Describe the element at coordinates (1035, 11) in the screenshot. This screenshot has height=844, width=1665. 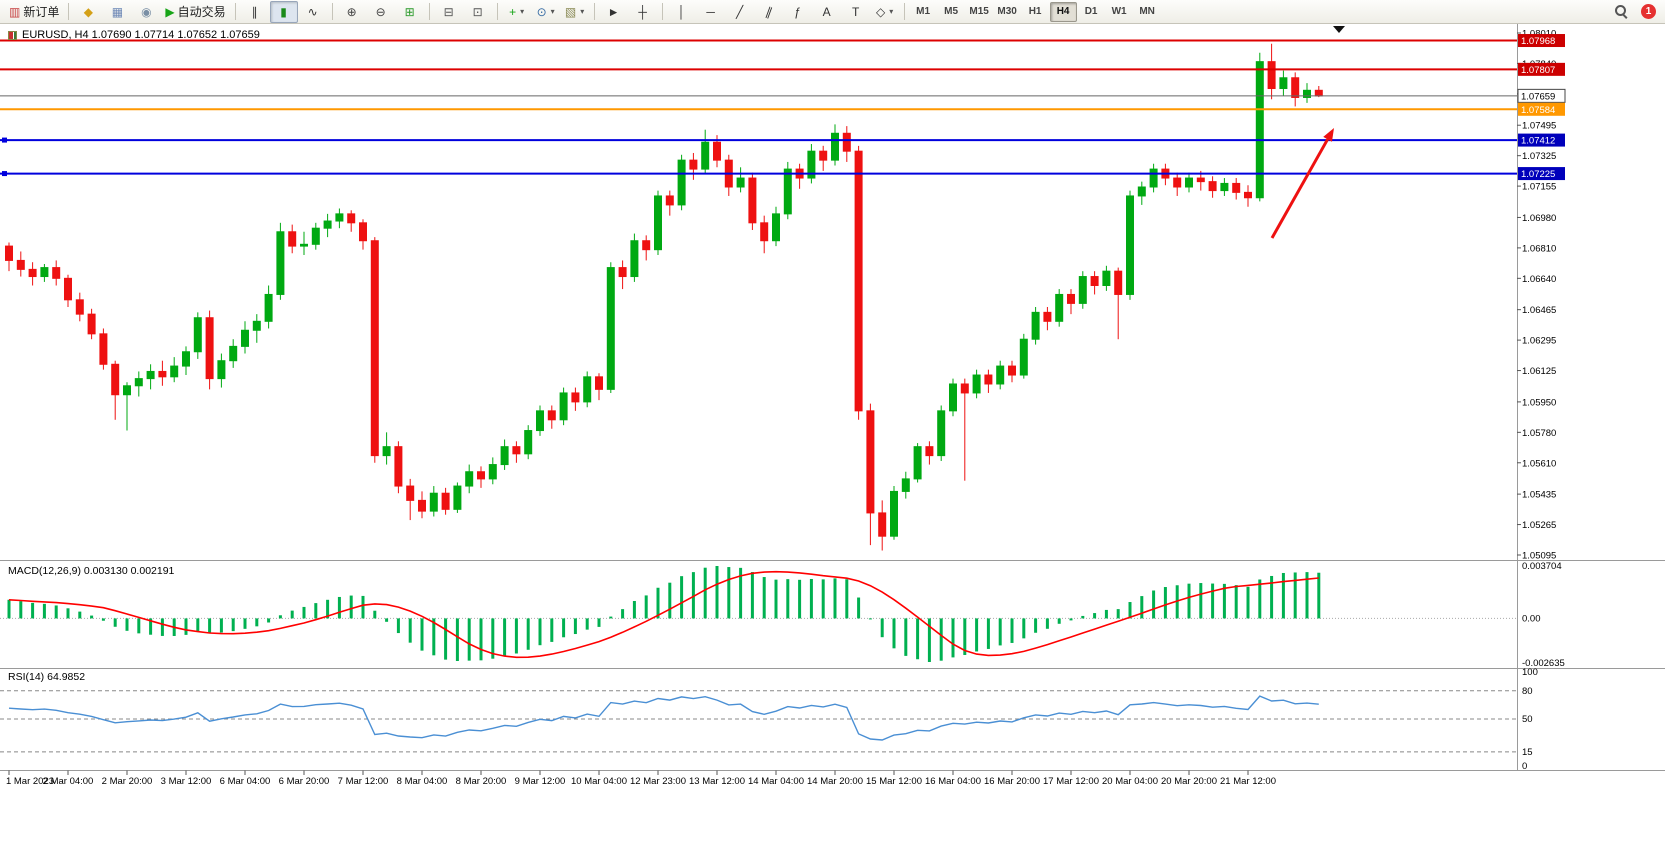
I see `timeframe-h1: H1` at that location.